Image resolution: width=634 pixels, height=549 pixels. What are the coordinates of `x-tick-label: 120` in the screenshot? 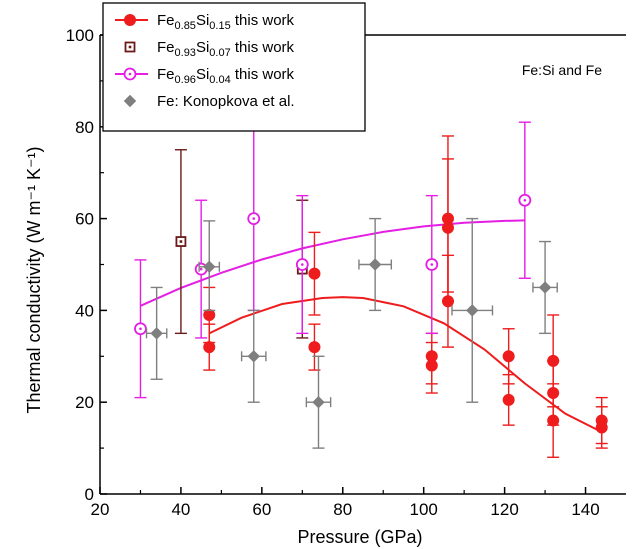 It's located at (504, 509).